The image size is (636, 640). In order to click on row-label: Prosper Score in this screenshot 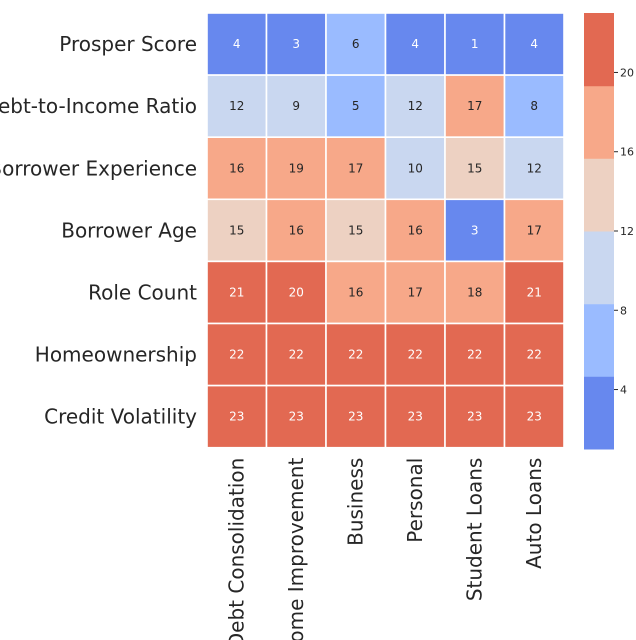, I will do `click(128, 44)`.